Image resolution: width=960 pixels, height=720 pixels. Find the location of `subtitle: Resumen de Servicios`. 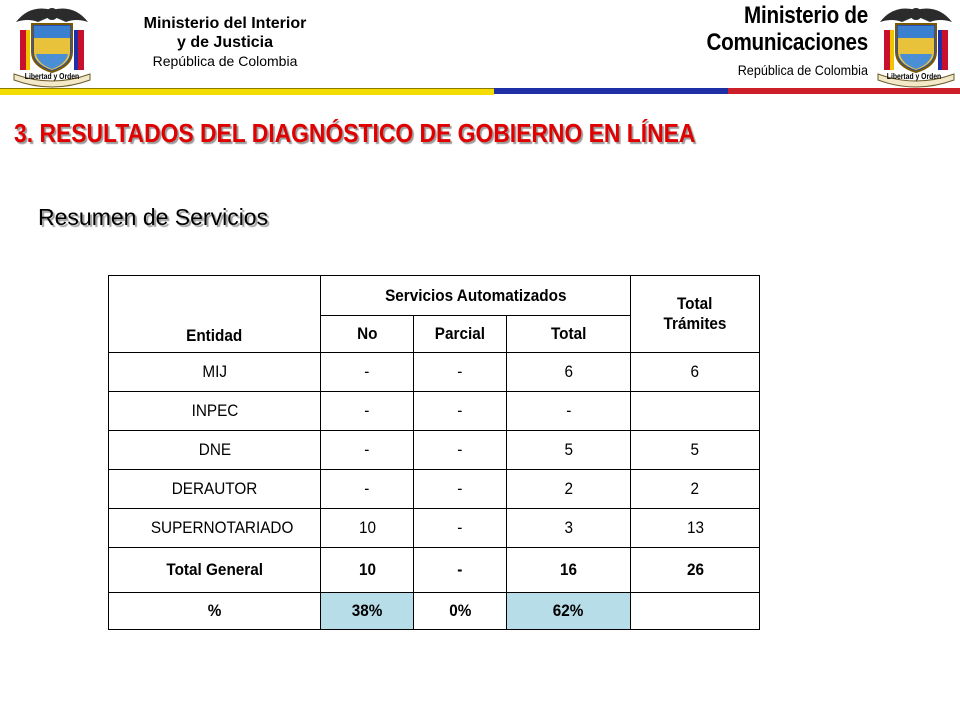

subtitle: Resumen de Servicios is located at coordinates (153, 217).